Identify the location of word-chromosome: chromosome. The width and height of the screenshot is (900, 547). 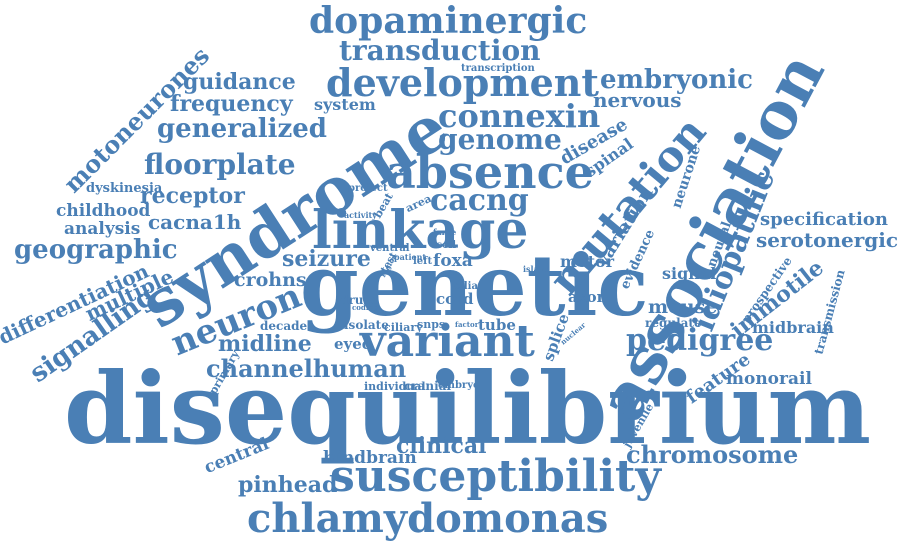
(712, 454).